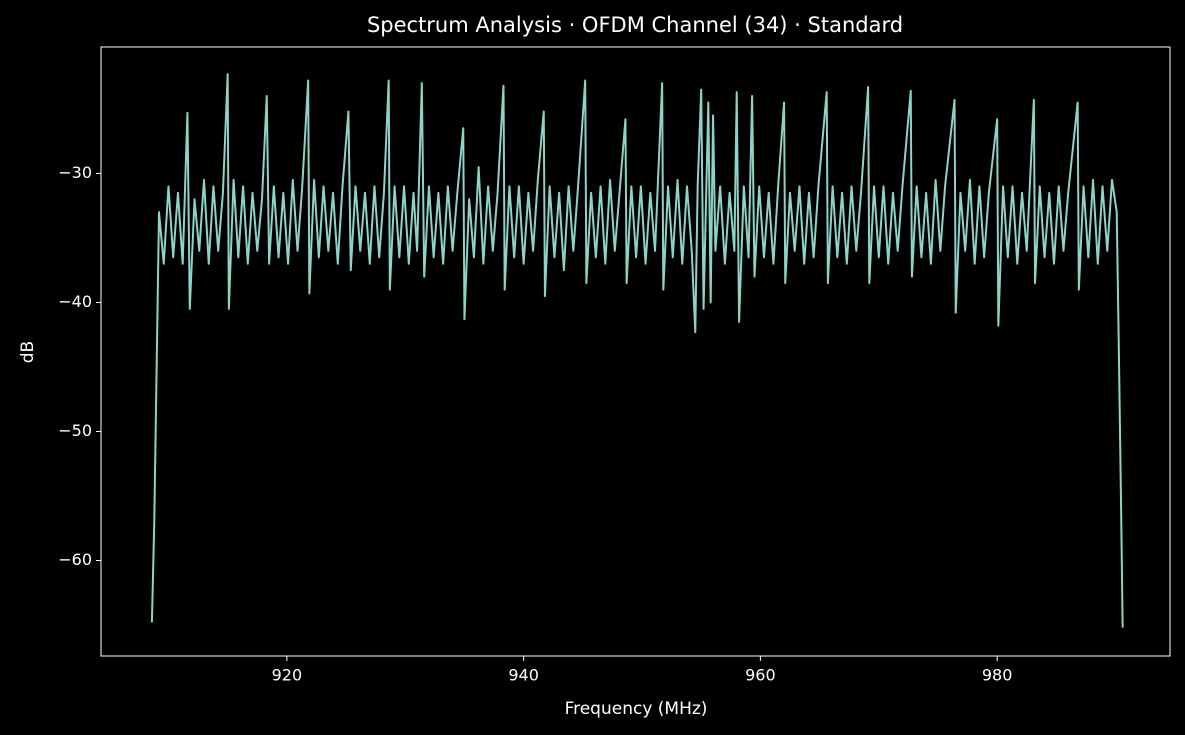  What do you see at coordinates (523, 675) in the screenshot?
I see `x-tick-label: 940` at bounding box center [523, 675].